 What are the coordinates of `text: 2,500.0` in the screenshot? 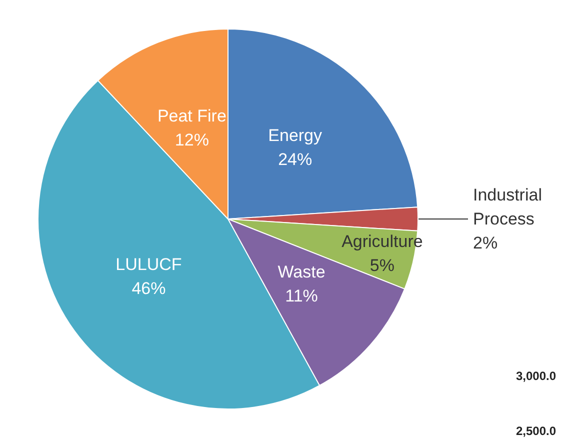 It's located at (536, 431).